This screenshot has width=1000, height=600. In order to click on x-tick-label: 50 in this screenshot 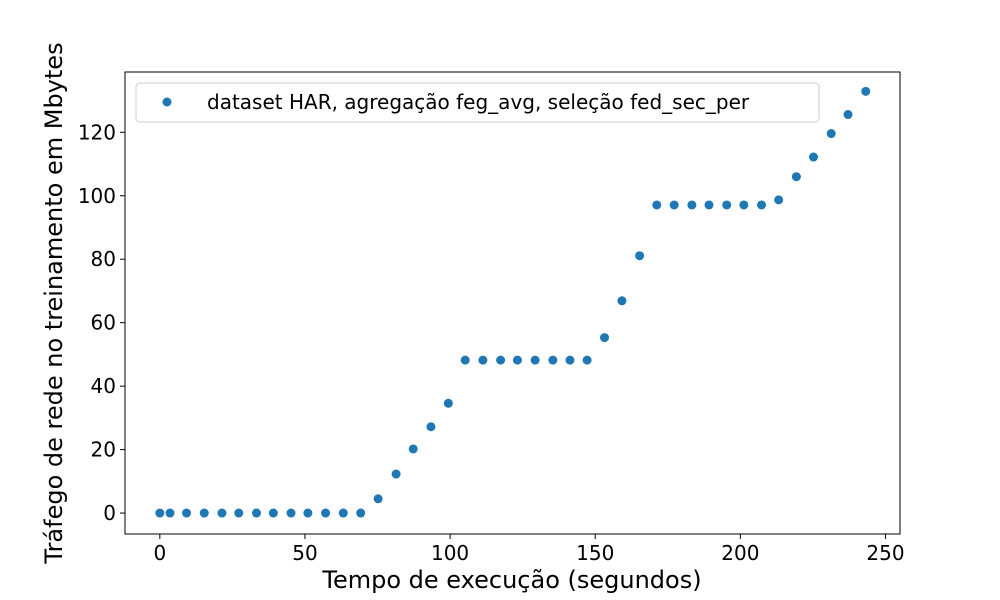, I will do `click(304, 553)`.